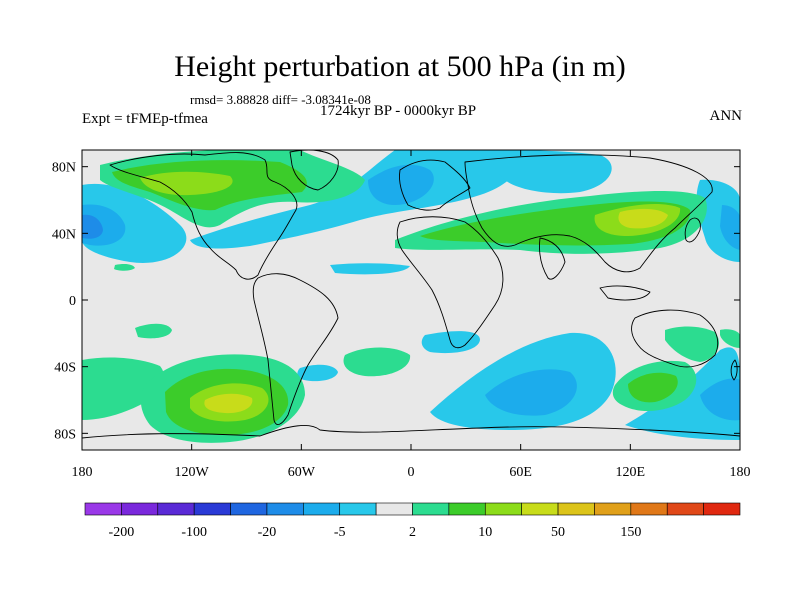  What do you see at coordinates (412, 532) in the screenshot?
I see `colorbar-label: 2` at bounding box center [412, 532].